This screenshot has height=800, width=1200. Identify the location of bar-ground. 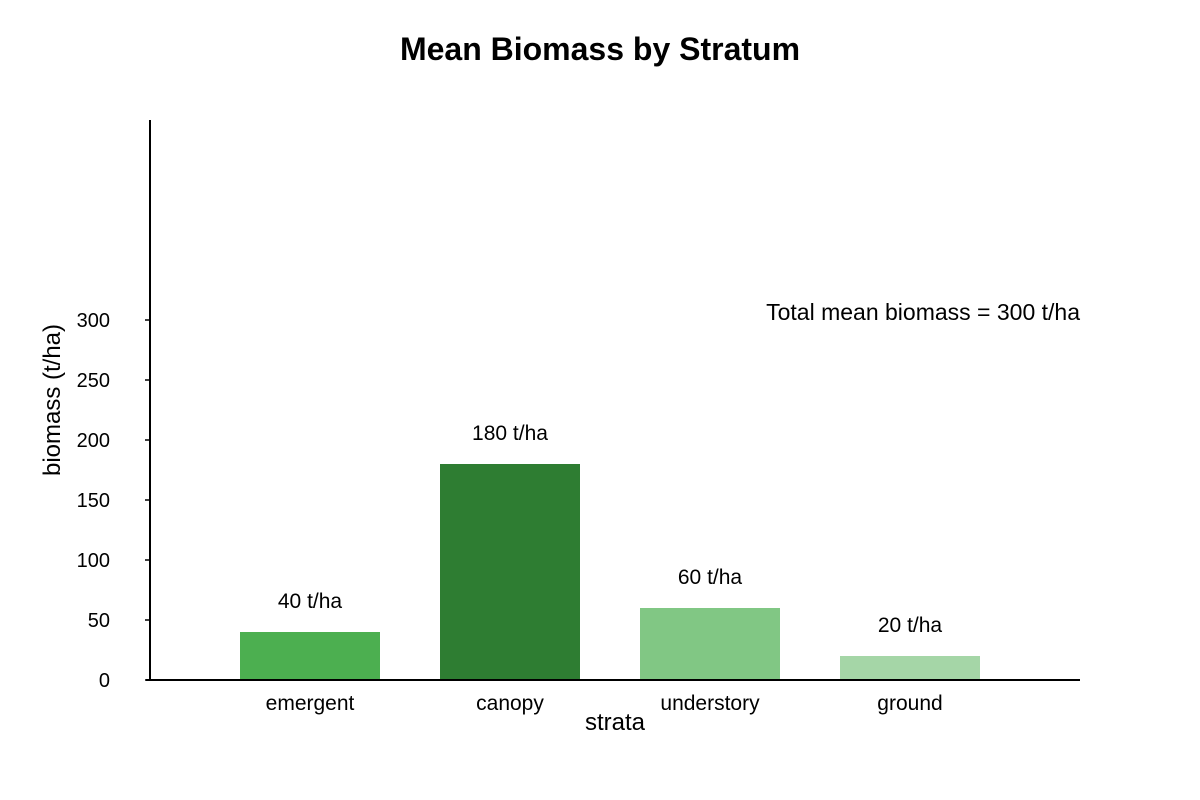
(910, 668).